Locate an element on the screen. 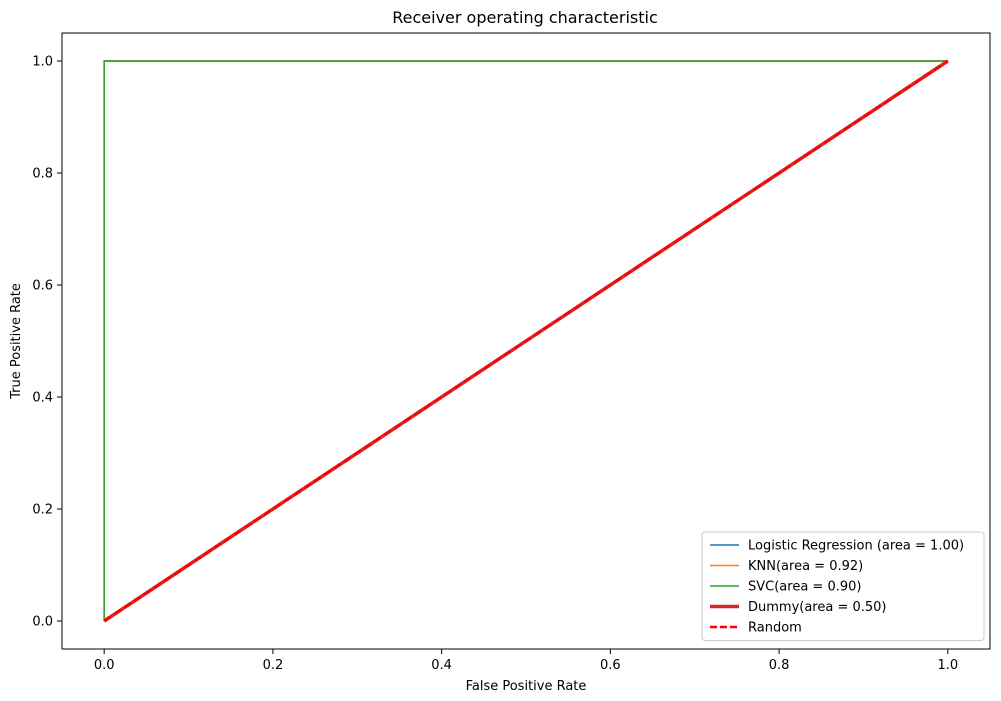 The image size is (1001, 701). x-tick-label: 0.2 is located at coordinates (273, 665).